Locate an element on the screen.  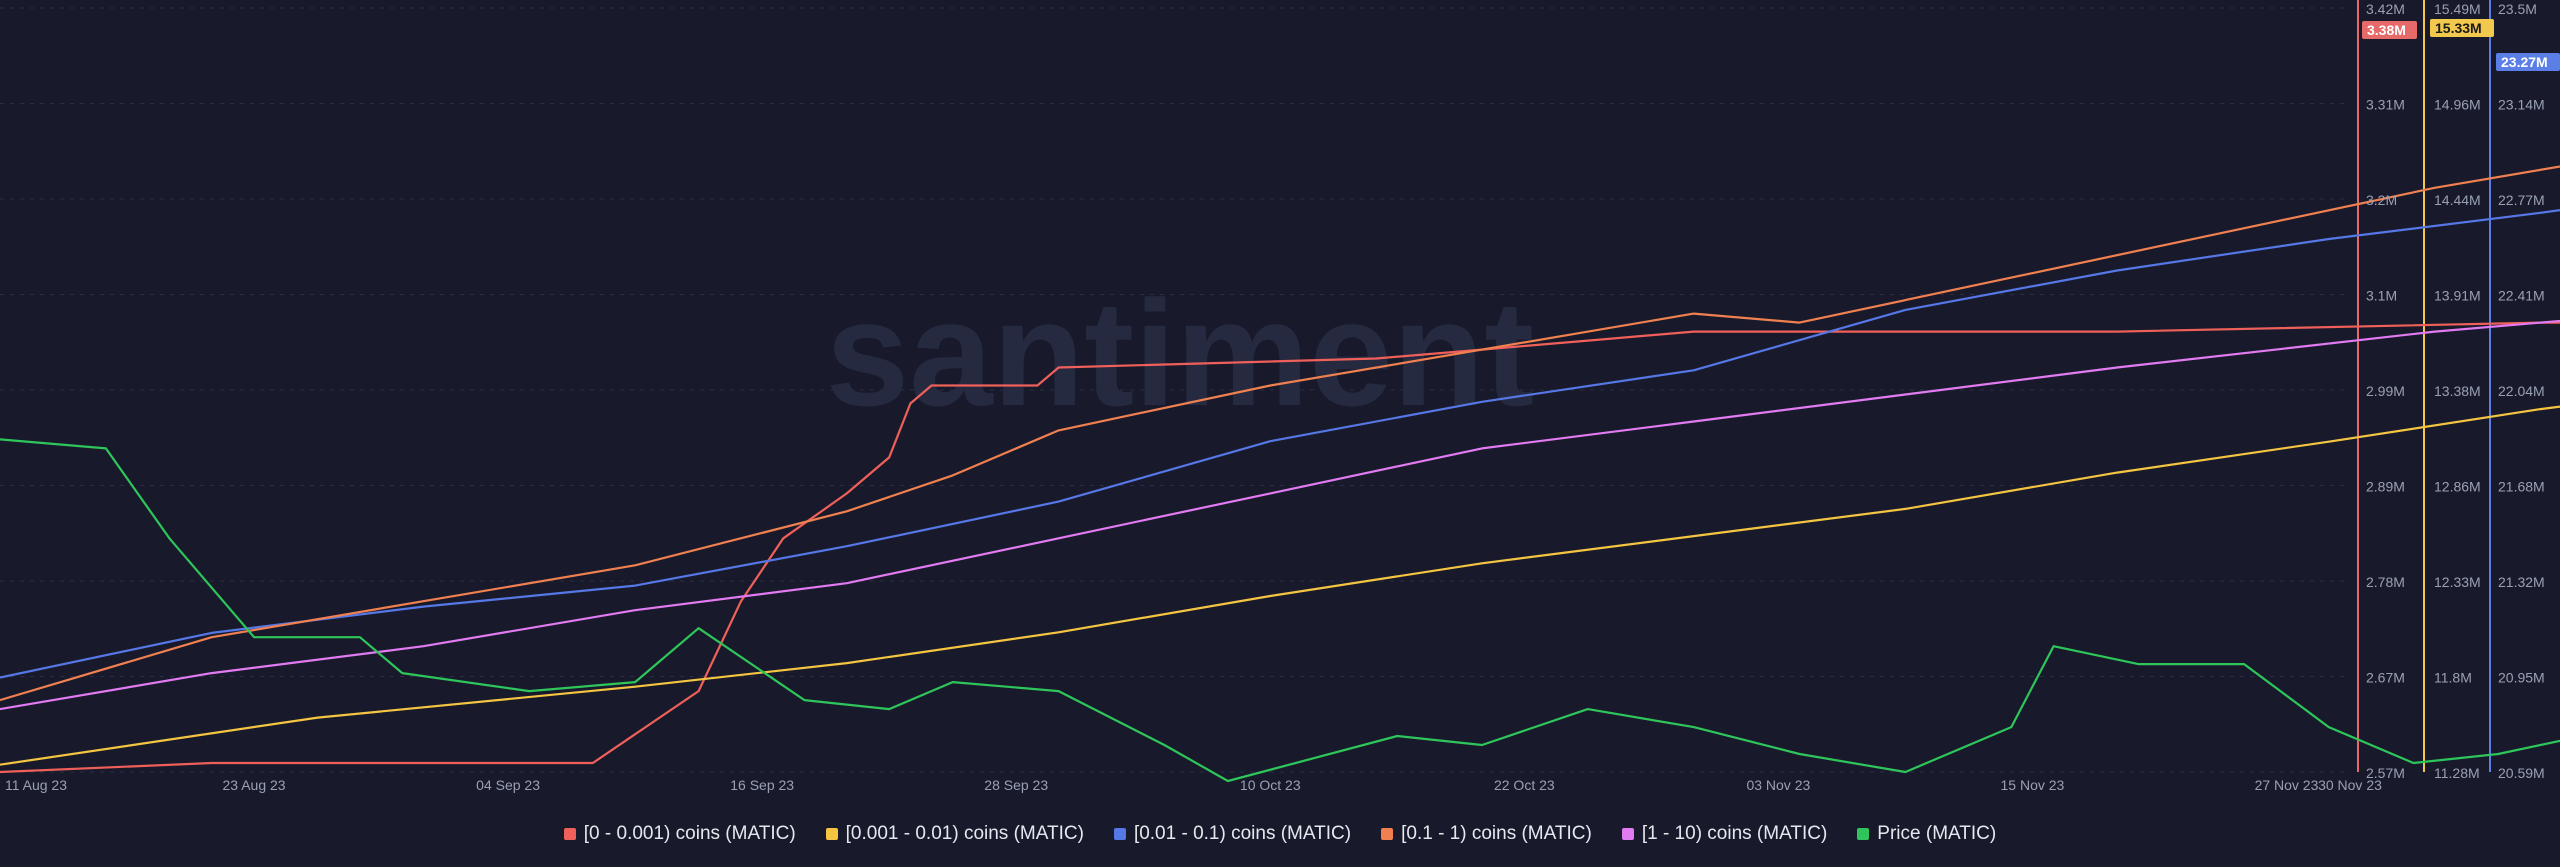
y-tick-label: 13.91M is located at coordinates (2457, 296).